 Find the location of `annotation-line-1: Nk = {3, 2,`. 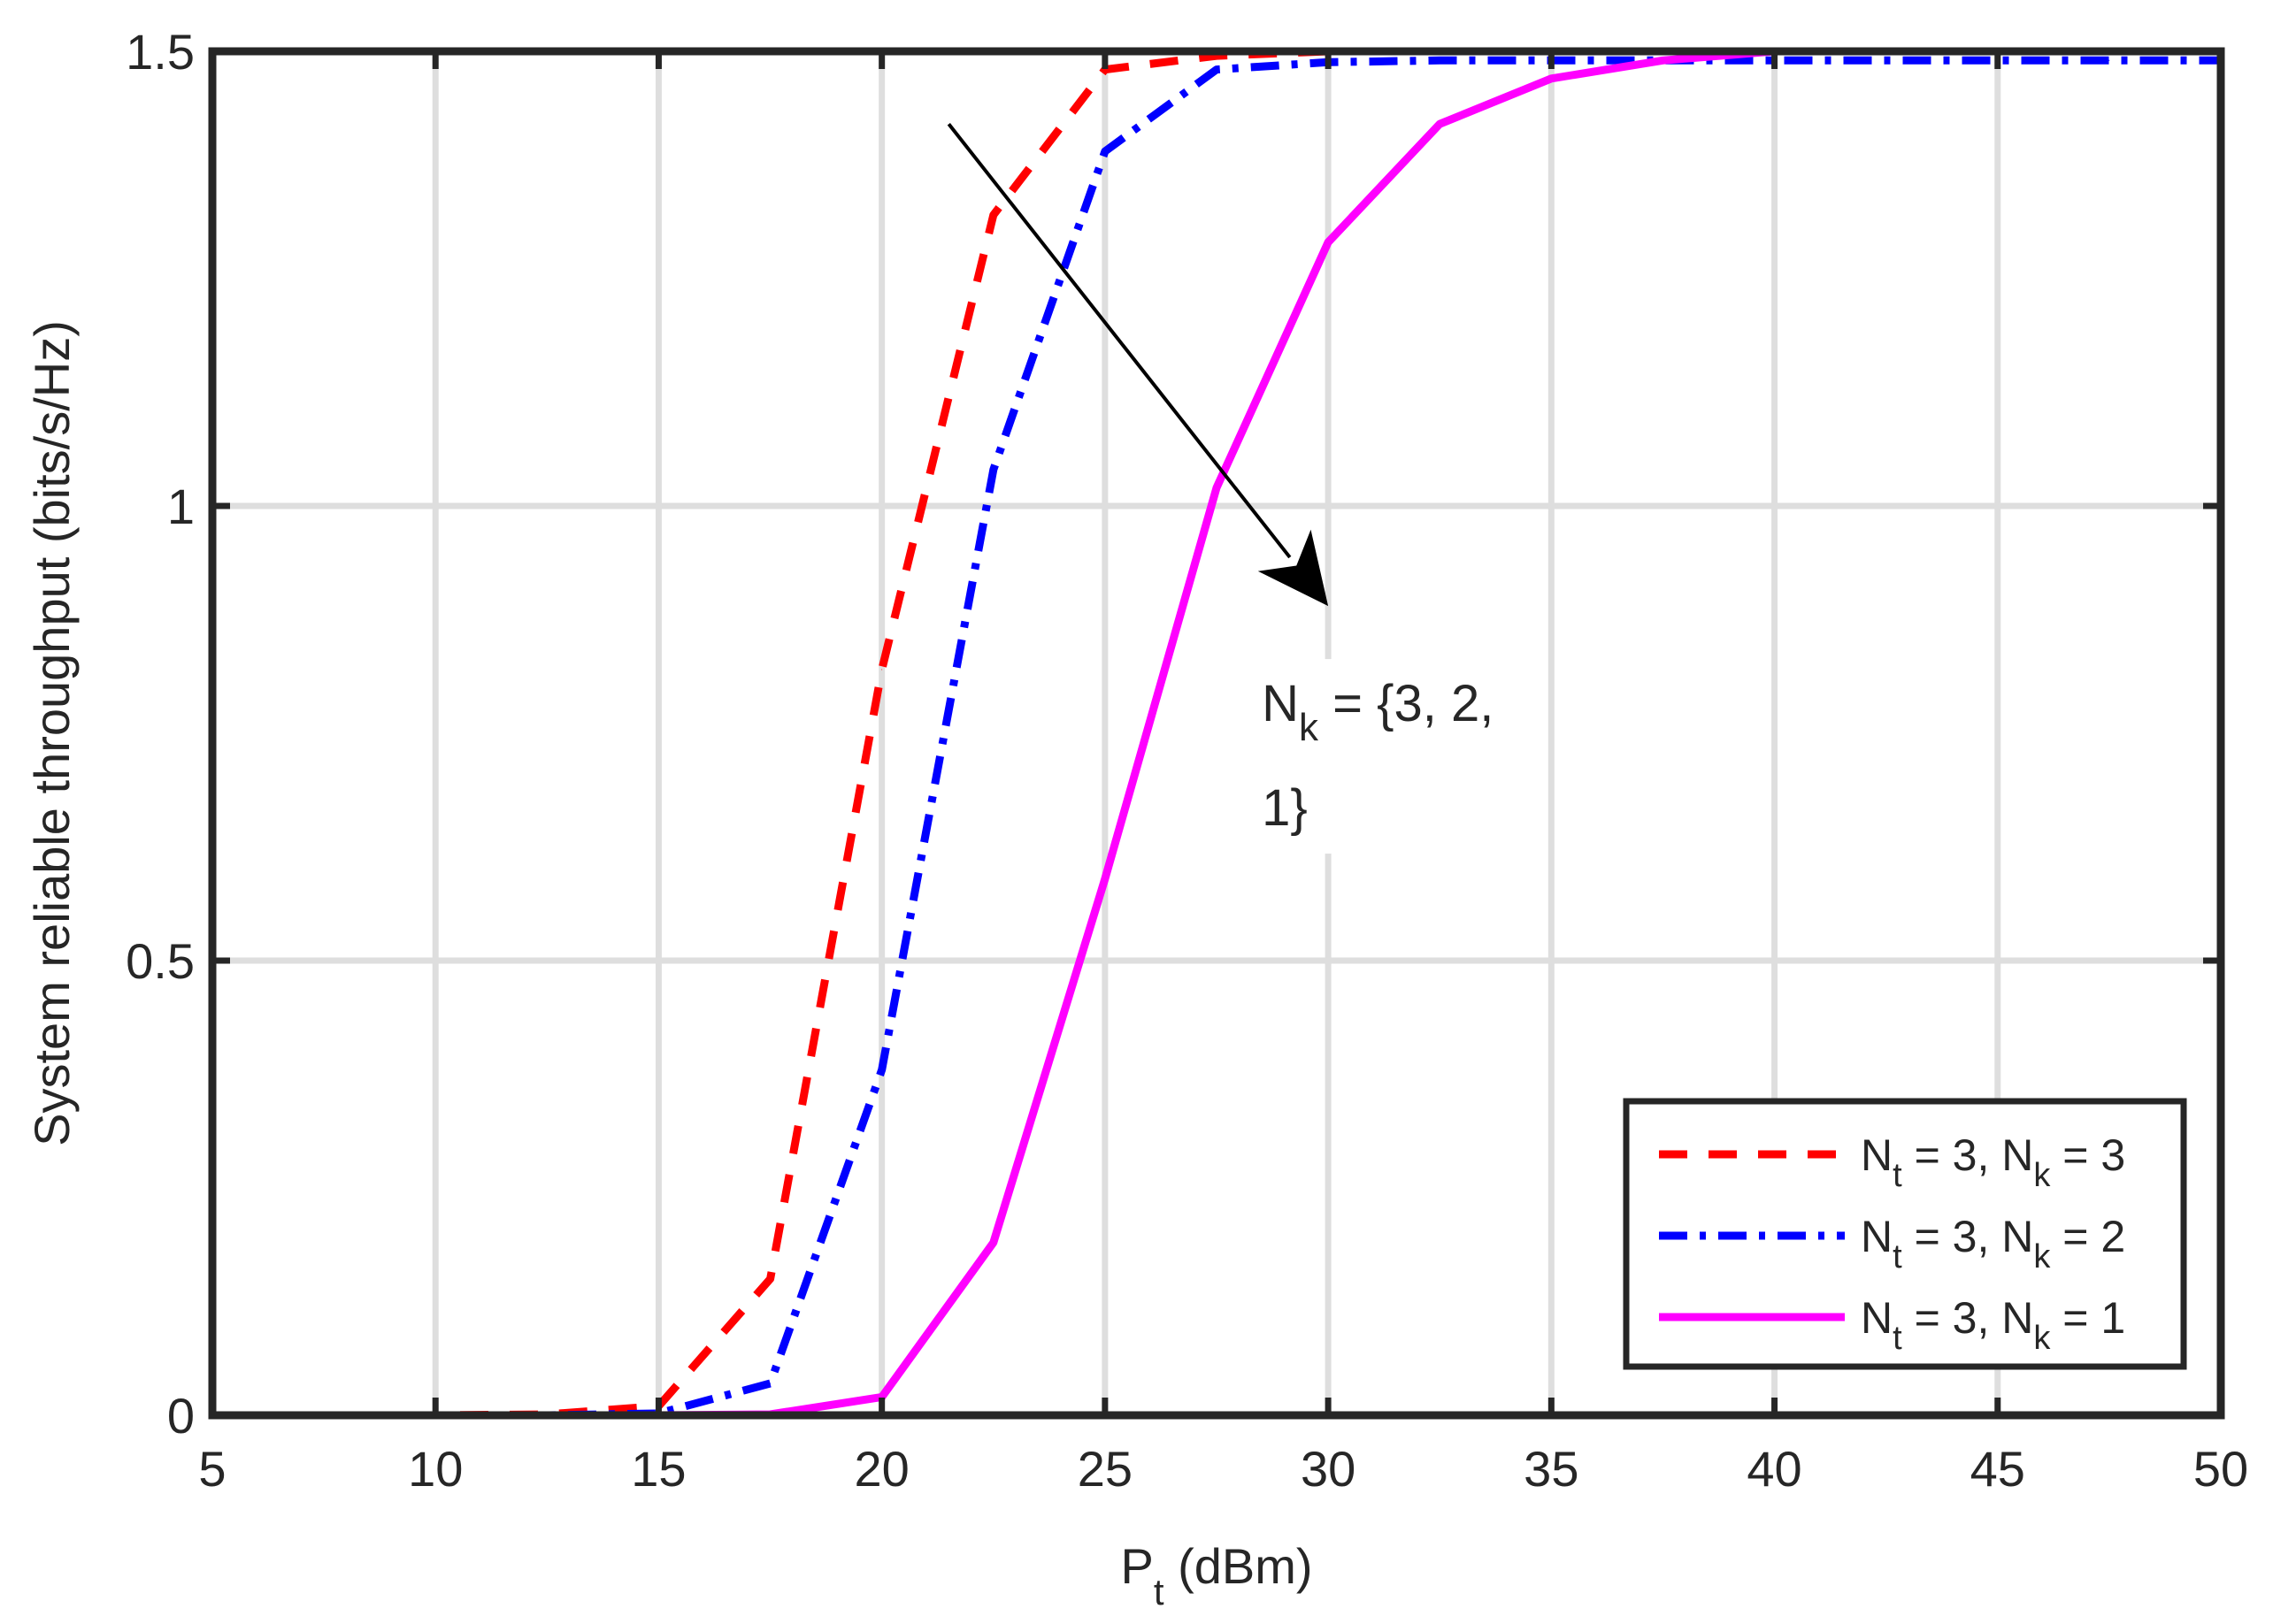

annotation-line-1: Nk = {3, 2, is located at coordinates (1378, 712).